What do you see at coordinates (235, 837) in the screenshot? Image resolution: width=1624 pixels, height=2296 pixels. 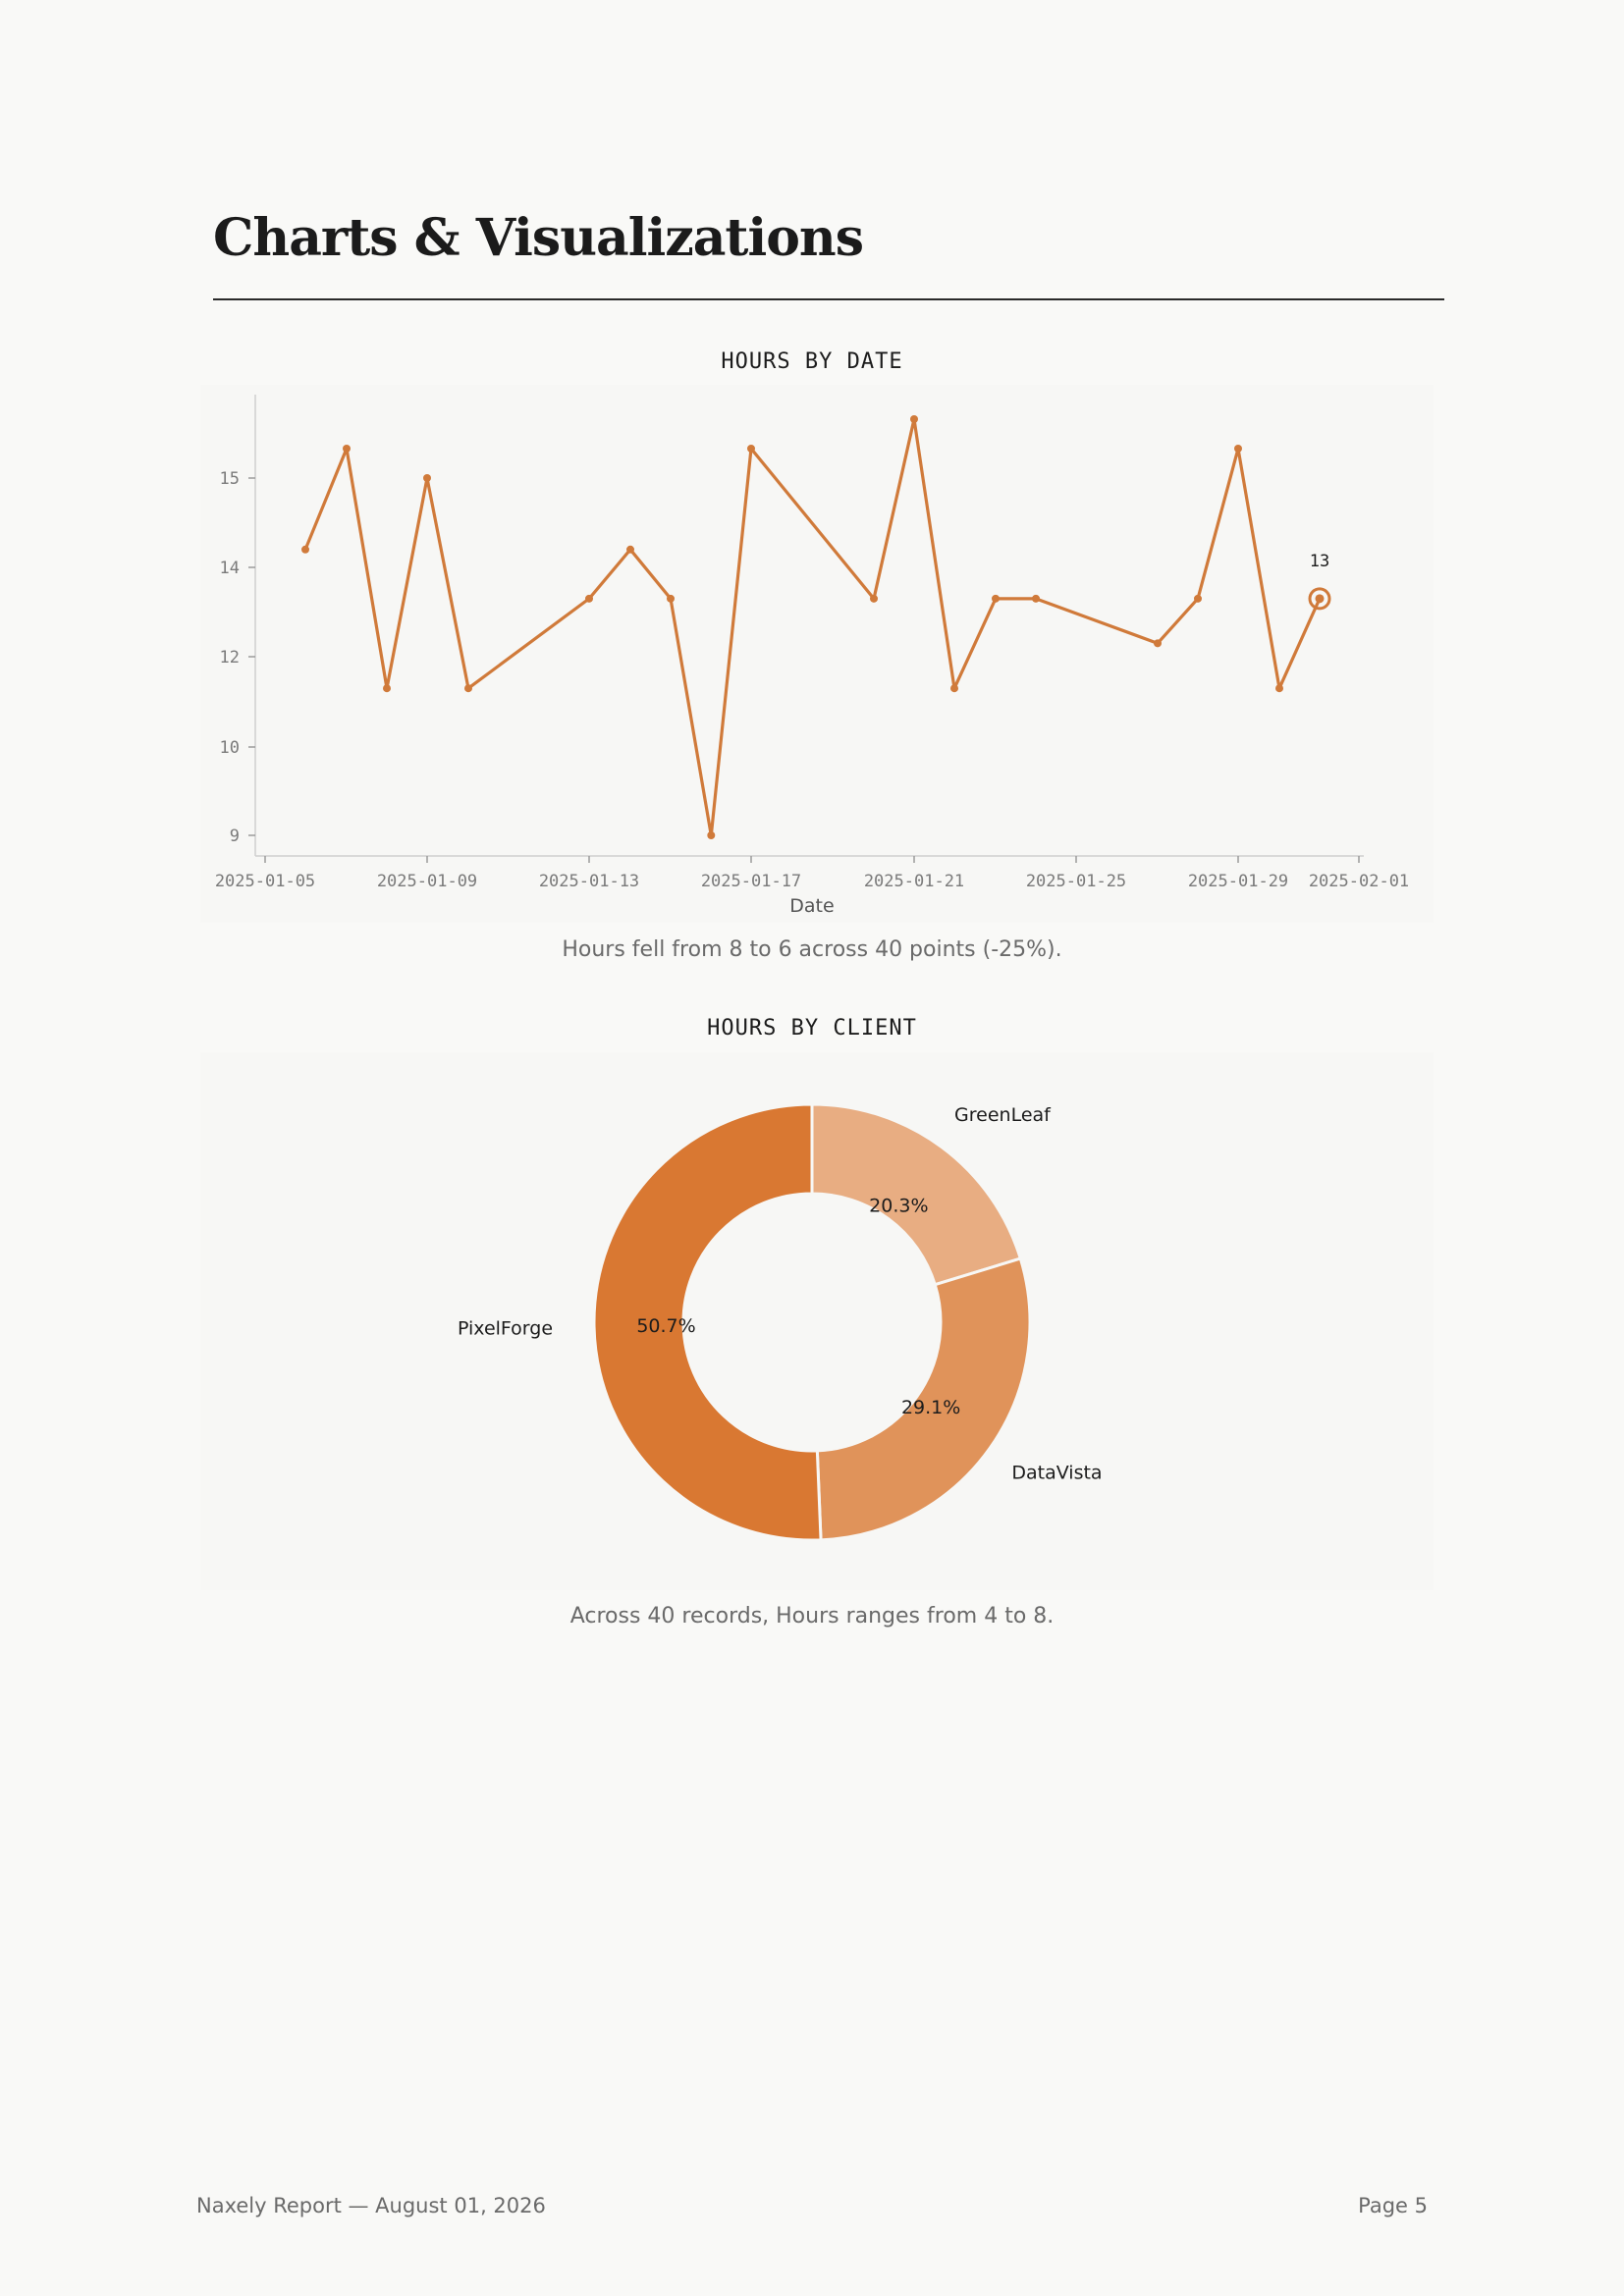 I see `y-tick-label: 9` at bounding box center [235, 837].